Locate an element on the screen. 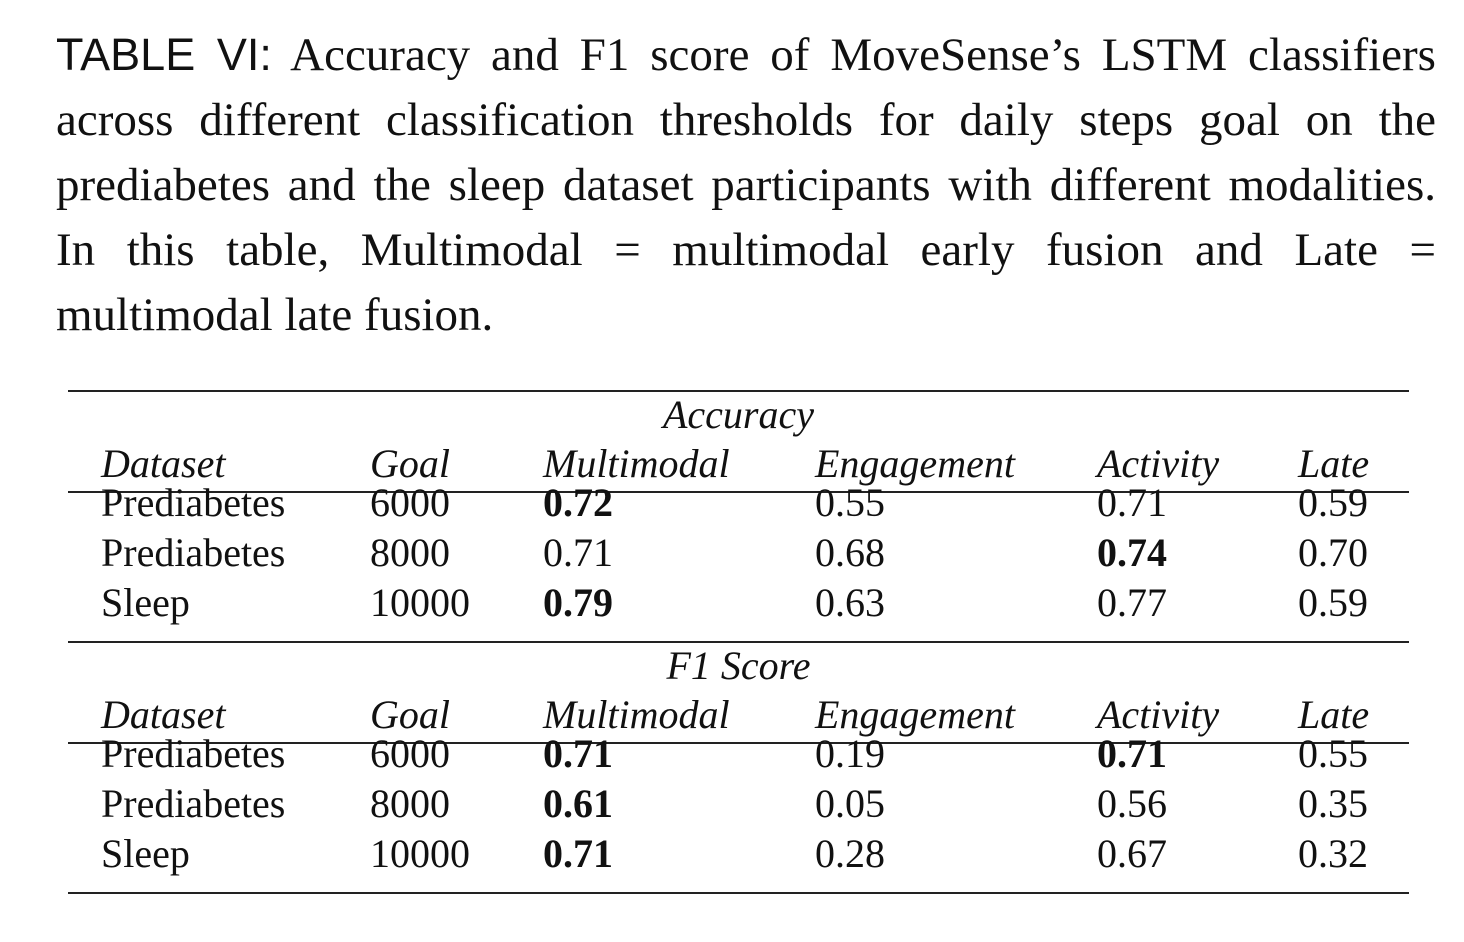 The height and width of the screenshot is (942, 1464). table-cell: 0.70 is located at coordinates (1333, 552).